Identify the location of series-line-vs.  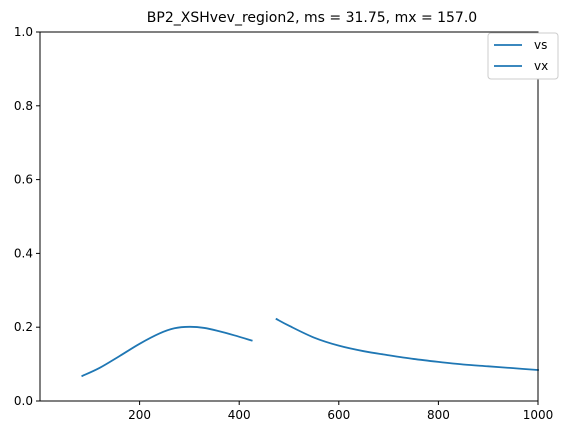
(166, 351).